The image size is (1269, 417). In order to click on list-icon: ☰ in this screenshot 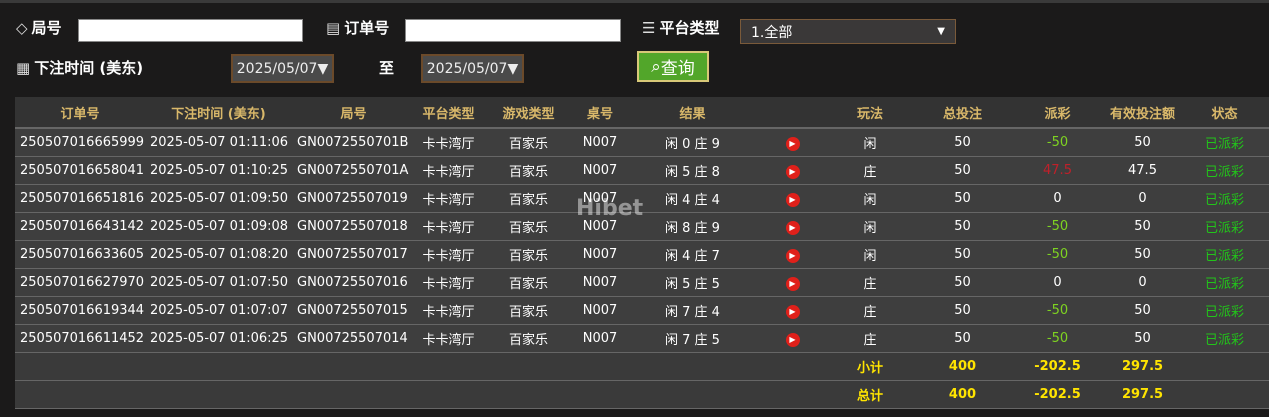, I will do `click(649, 27)`.